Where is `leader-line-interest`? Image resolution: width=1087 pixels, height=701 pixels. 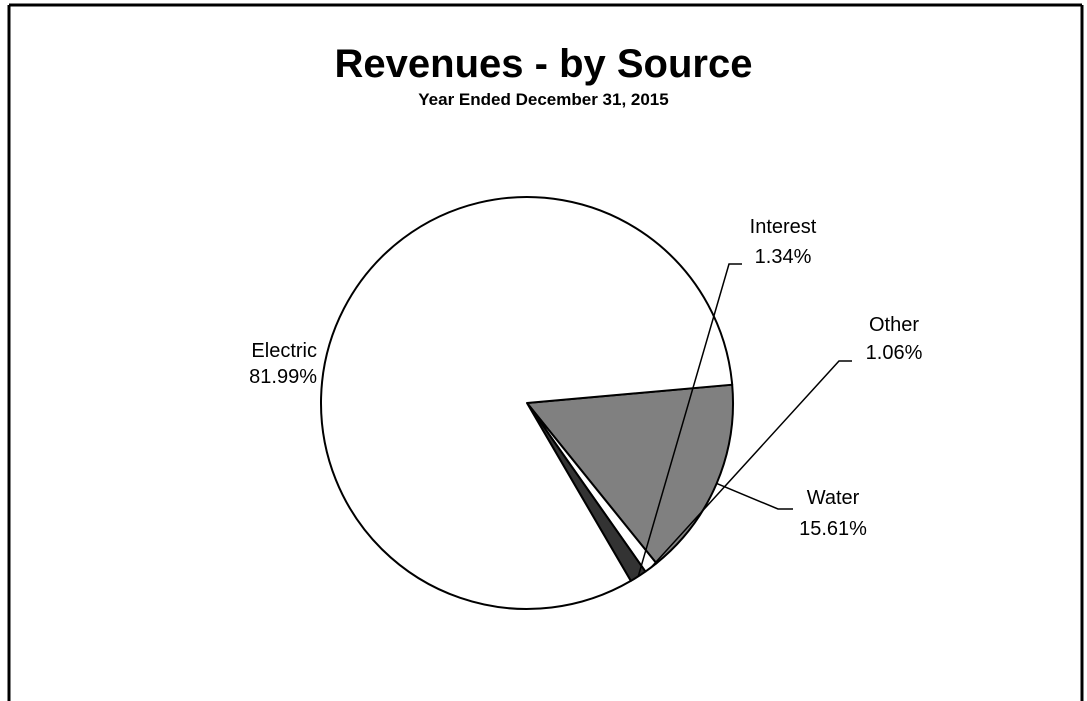
leader-line-interest is located at coordinates (689, 420).